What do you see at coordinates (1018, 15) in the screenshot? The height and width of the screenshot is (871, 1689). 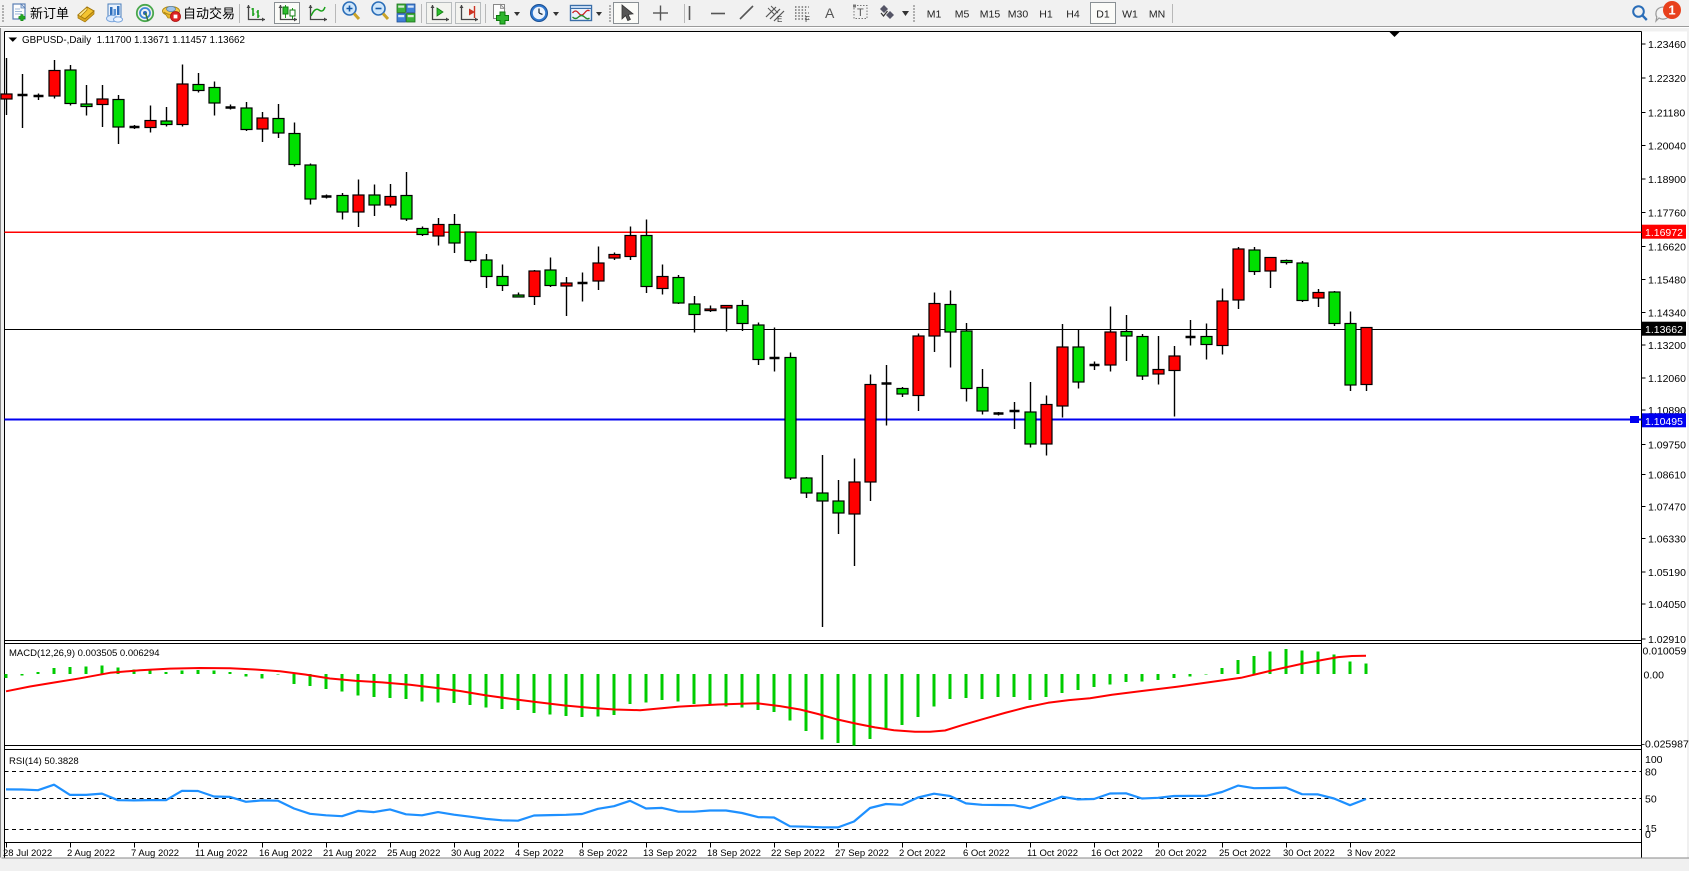 I see `svg-text: M30` at bounding box center [1018, 15].